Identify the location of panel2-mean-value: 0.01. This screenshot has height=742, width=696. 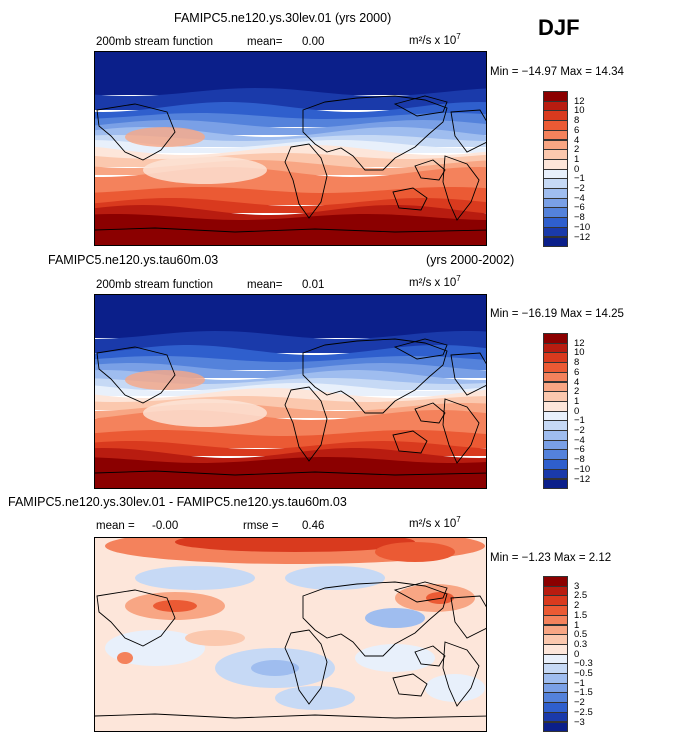
(313, 285).